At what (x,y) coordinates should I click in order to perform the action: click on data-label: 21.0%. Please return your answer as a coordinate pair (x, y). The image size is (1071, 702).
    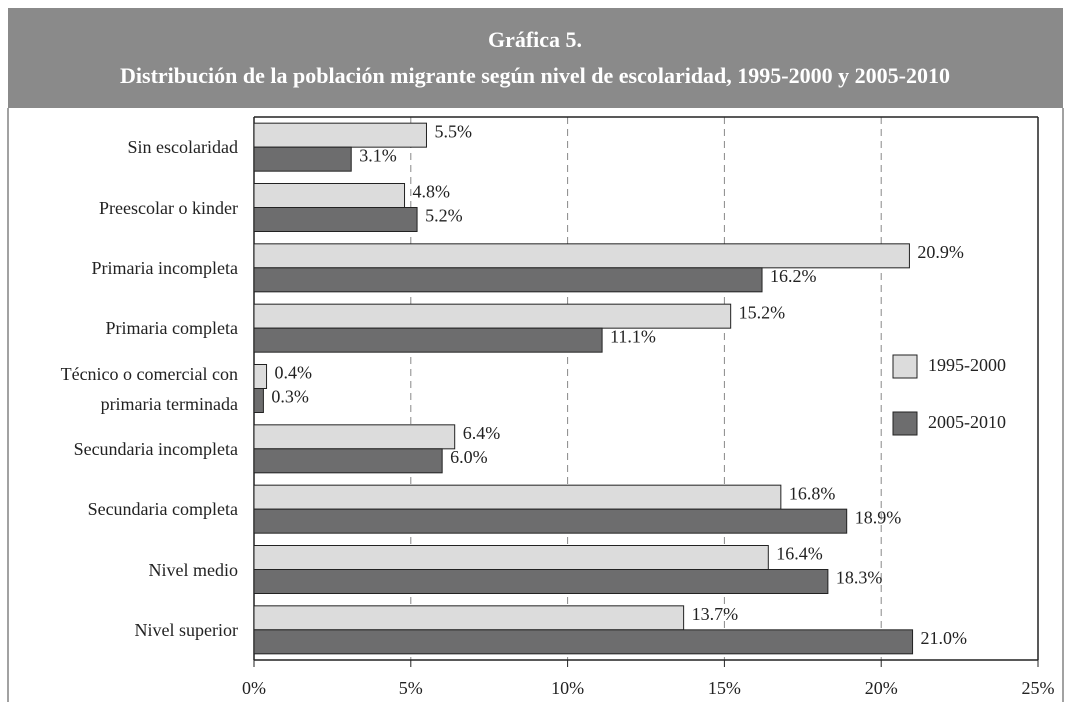
    Looking at the image, I should click on (944, 638).